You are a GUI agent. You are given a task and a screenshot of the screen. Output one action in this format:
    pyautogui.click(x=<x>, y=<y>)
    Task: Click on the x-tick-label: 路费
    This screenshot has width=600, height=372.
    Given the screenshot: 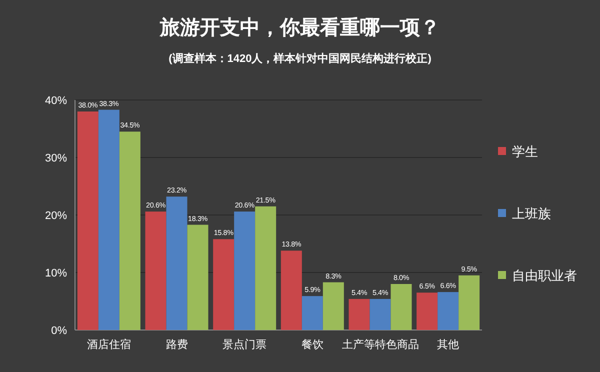 What is the action you would take?
    pyautogui.click(x=177, y=344)
    